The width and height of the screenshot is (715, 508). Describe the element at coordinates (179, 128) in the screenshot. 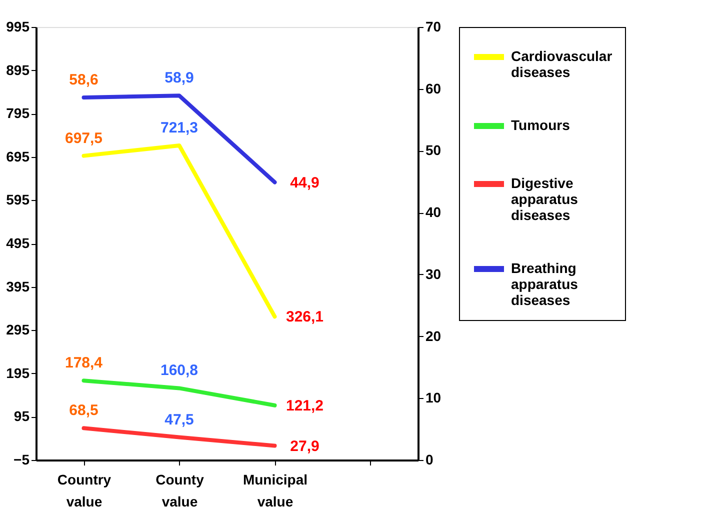

I see `data-label: 721,3` at that location.